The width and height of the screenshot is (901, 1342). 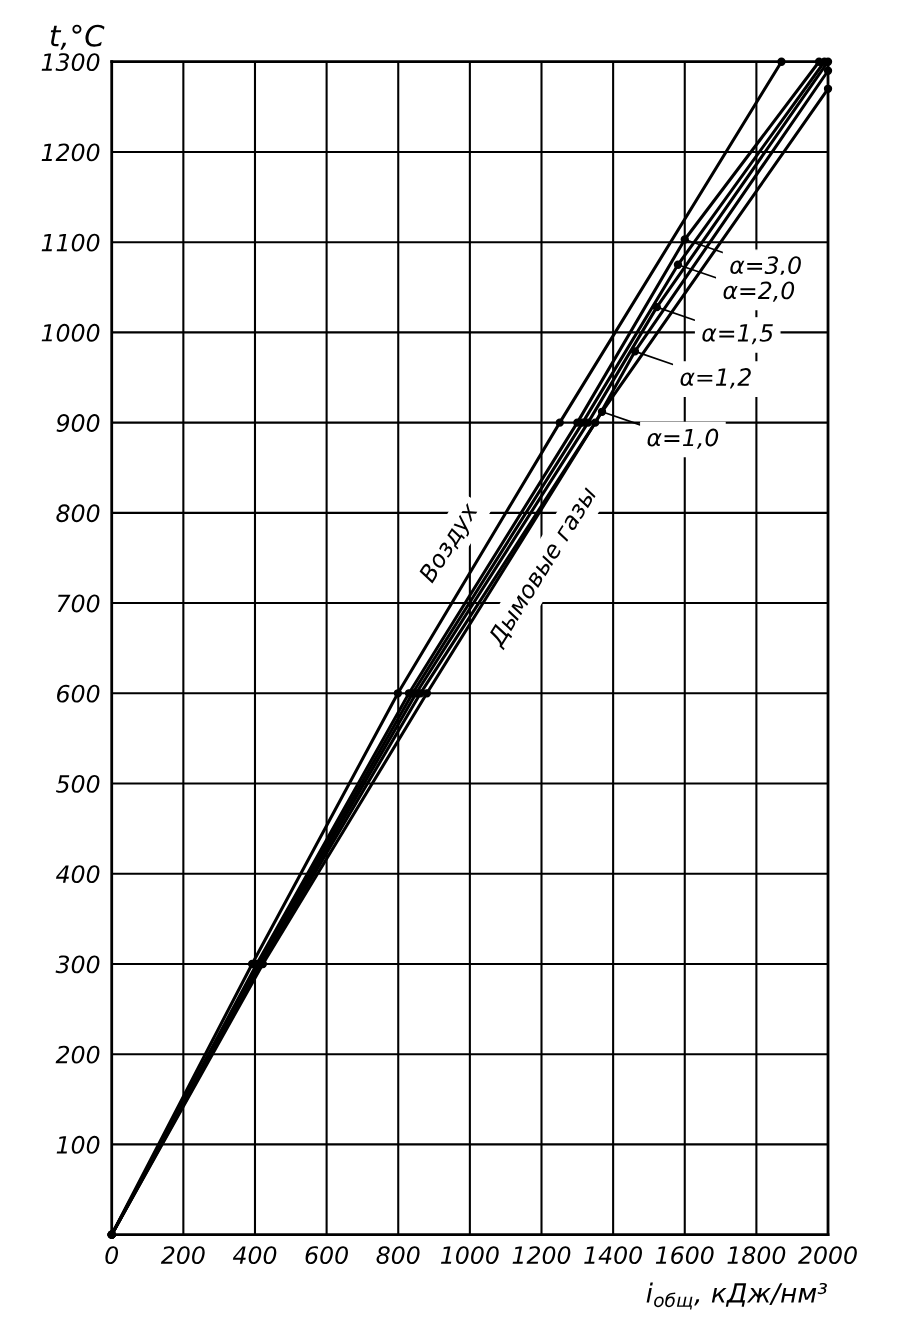 I want to click on series-label: α=2,0, so click(x=759, y=291).